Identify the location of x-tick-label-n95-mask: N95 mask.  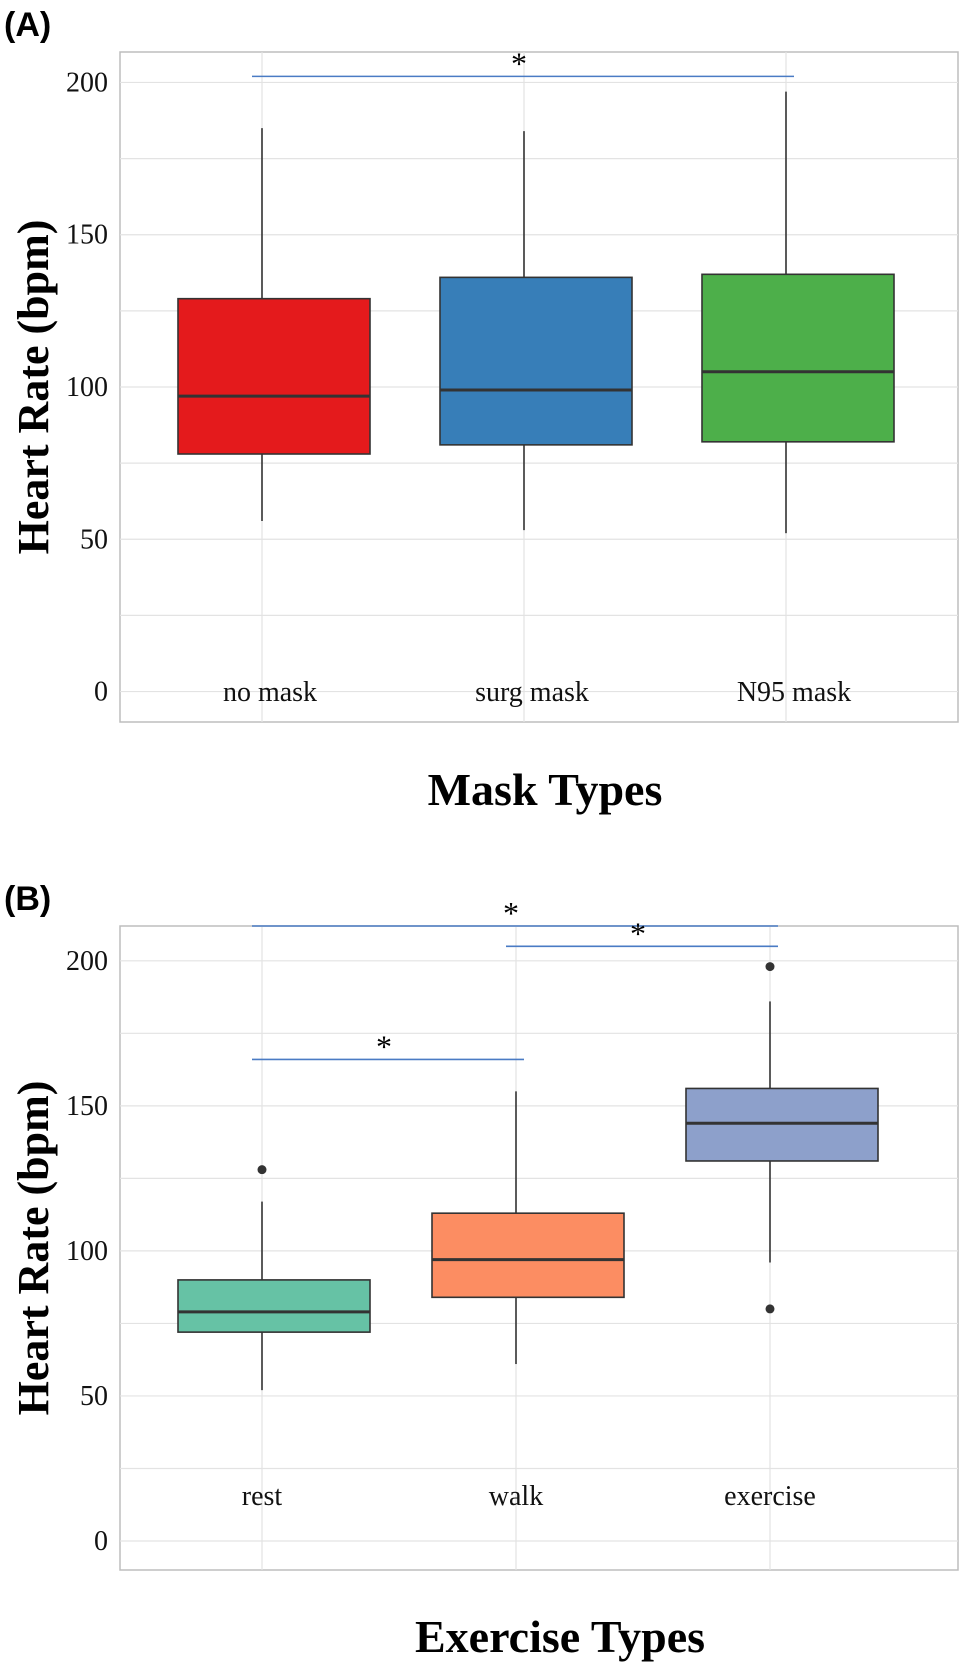
(794, 692).